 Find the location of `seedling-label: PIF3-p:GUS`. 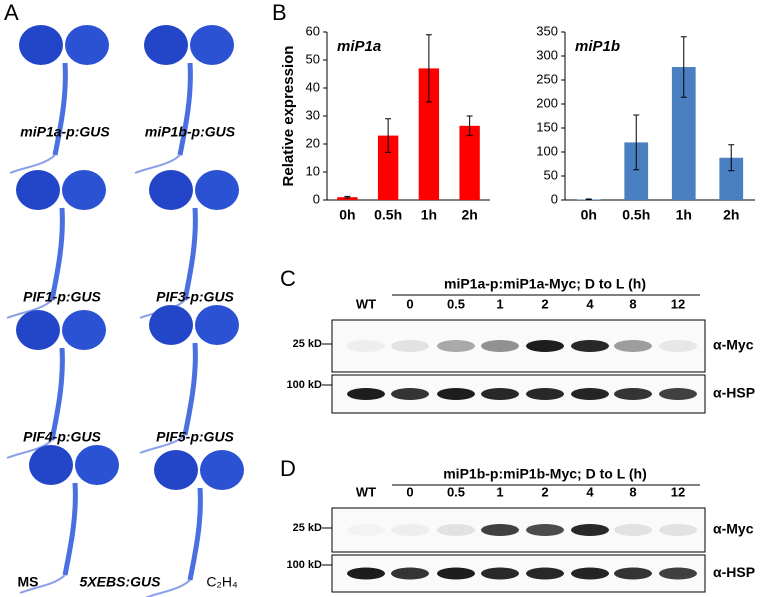

seedling-label: PIF3-p:GUS is located at coordinates (195, 297).